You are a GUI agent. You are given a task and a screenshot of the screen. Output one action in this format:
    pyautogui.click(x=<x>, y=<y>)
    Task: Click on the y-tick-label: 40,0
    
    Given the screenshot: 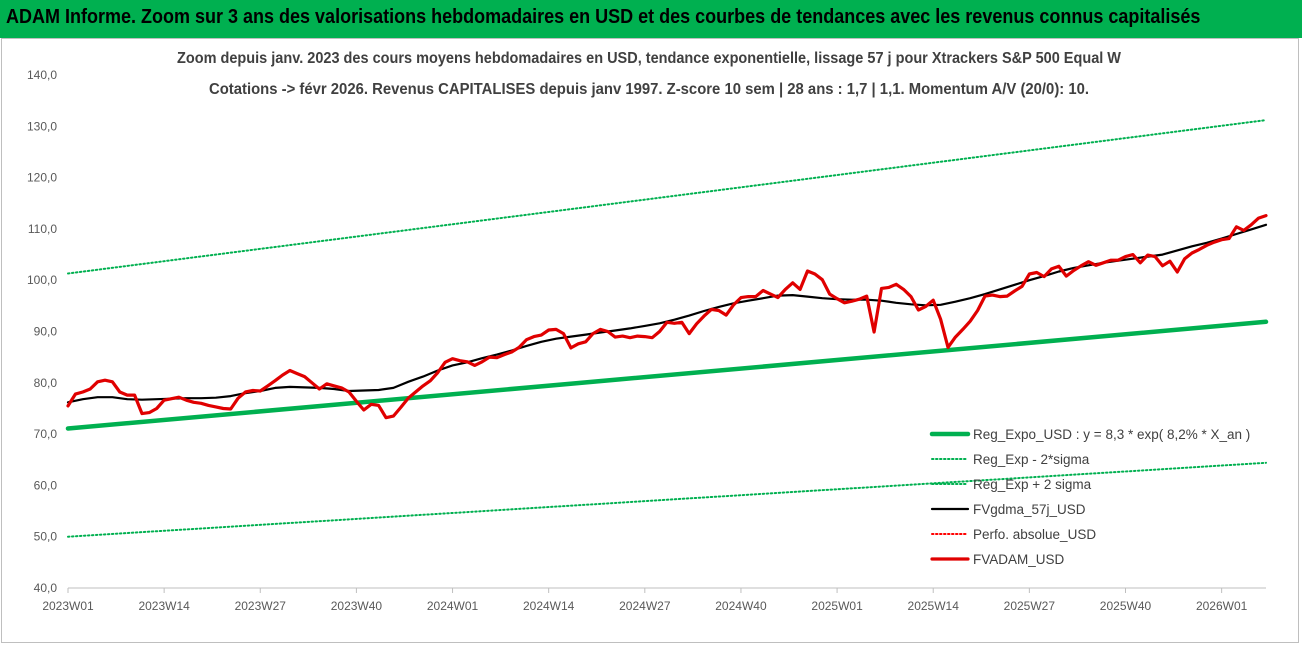 What is the action you would take?
    pyautogui.click(x=46, y=588)
    